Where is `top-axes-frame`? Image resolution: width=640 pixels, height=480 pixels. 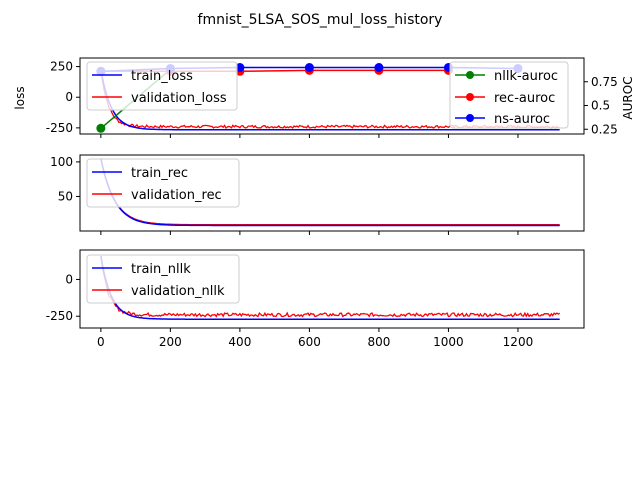
top-axes-frame is located at coordinates (332, 96).